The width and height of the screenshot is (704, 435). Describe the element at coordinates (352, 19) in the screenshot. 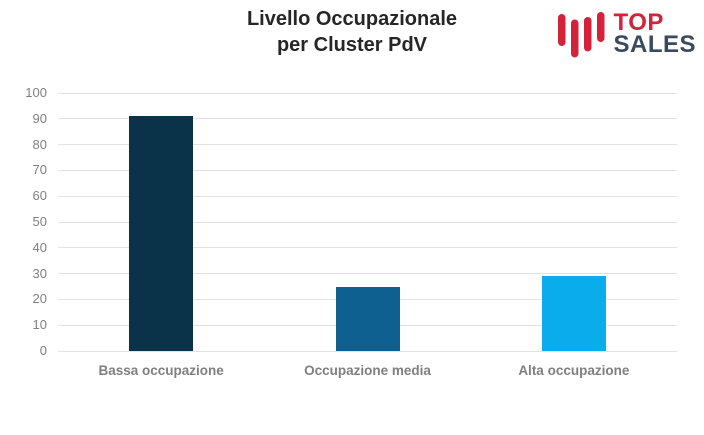

I see `chart-title-line1: Livello Occupazionale` at that location.